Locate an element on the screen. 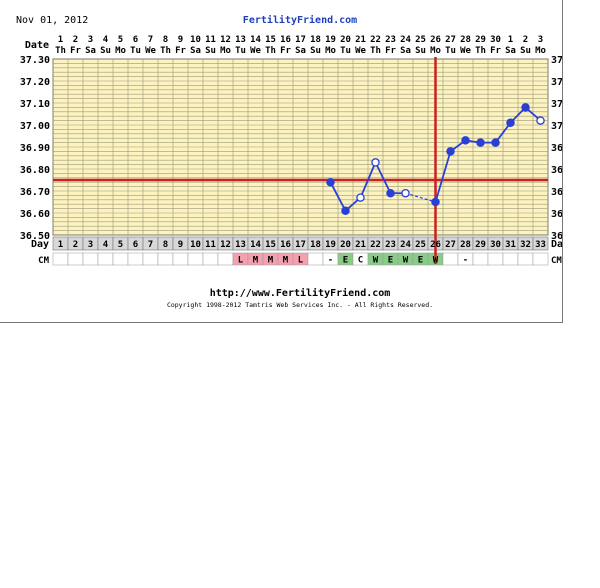 The image size is (600, 588). cycle-day-label: 32 is located at coordinates (525, 245).